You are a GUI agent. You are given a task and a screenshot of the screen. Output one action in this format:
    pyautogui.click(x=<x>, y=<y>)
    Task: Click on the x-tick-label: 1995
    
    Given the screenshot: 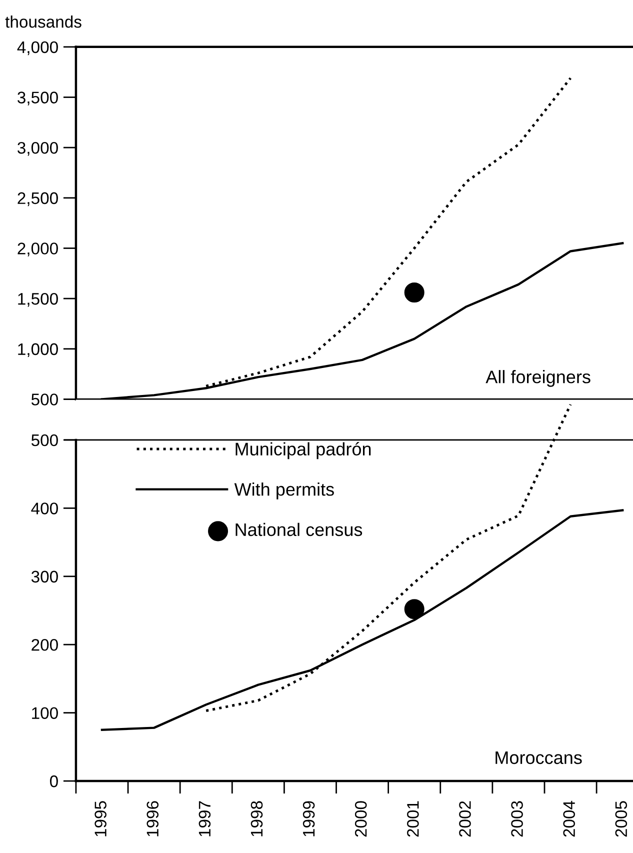 What is the action you would take?
    pyautogui.click(x=100, y=818)
    